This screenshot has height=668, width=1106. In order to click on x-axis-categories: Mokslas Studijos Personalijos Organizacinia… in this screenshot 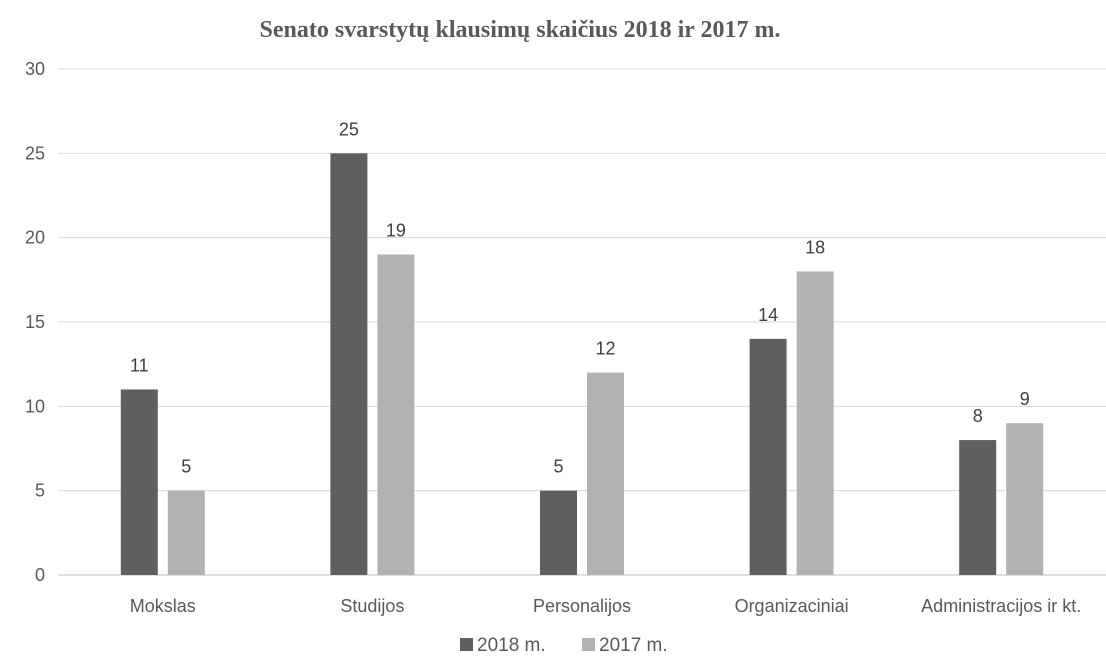, I will do `click(605, 606)`.